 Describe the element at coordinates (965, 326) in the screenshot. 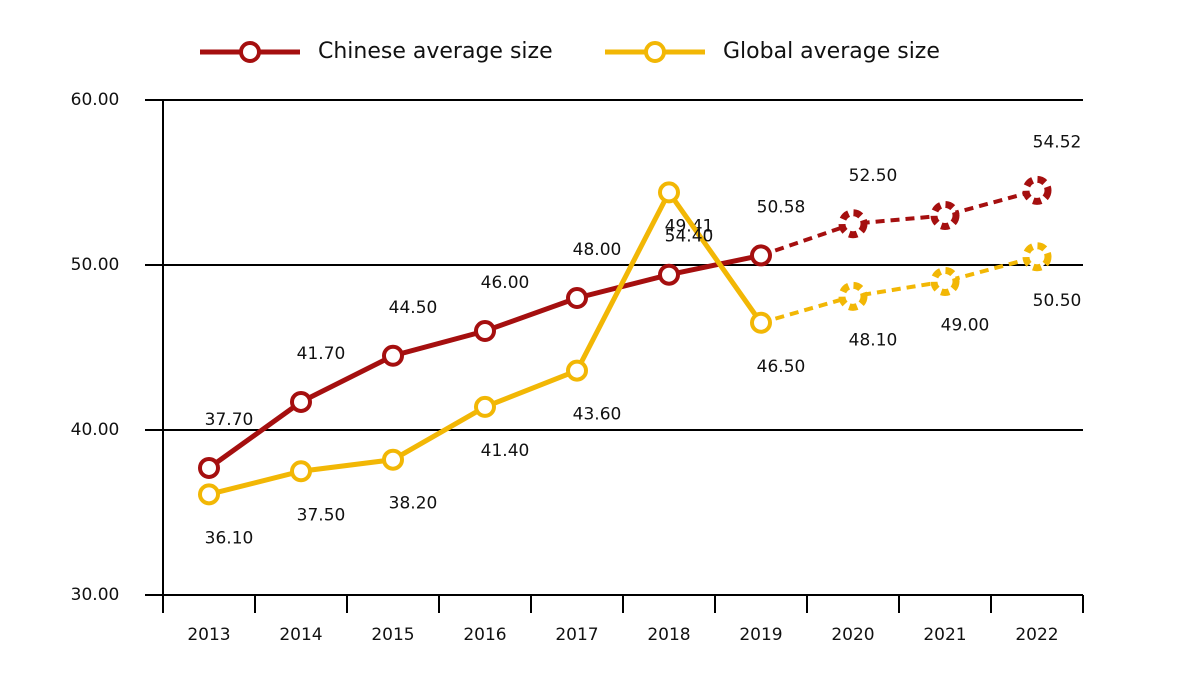

I see `data-label: 49.00` at that location.